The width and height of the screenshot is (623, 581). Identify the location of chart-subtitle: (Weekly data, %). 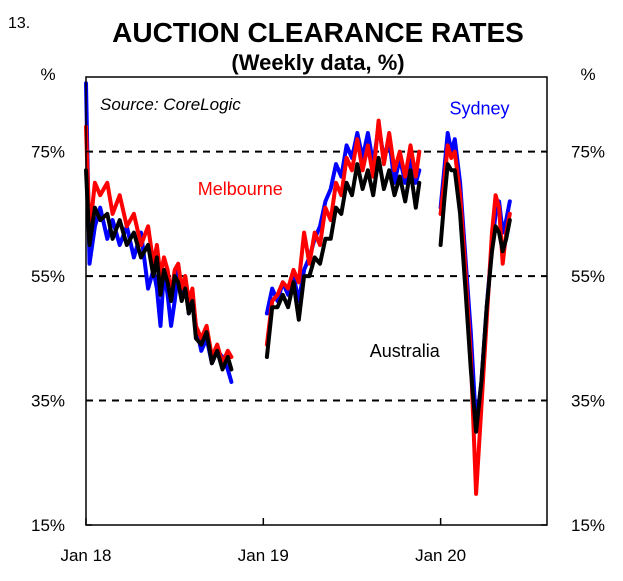
(317, 62).